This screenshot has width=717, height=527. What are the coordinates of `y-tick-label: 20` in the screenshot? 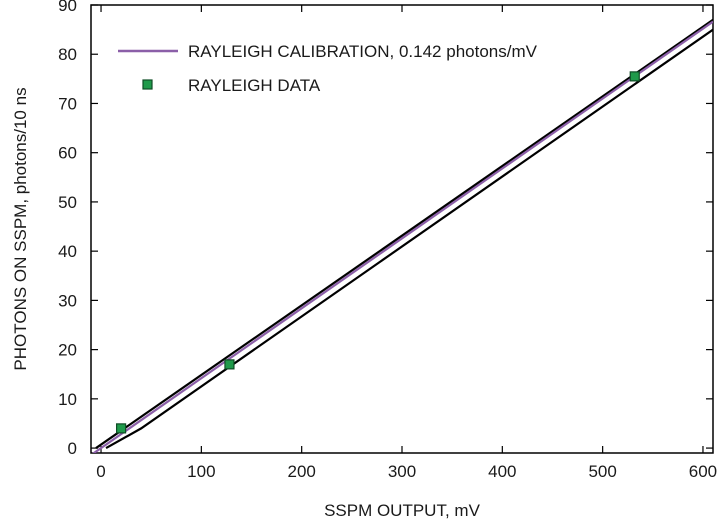 It's located at (67, 350).